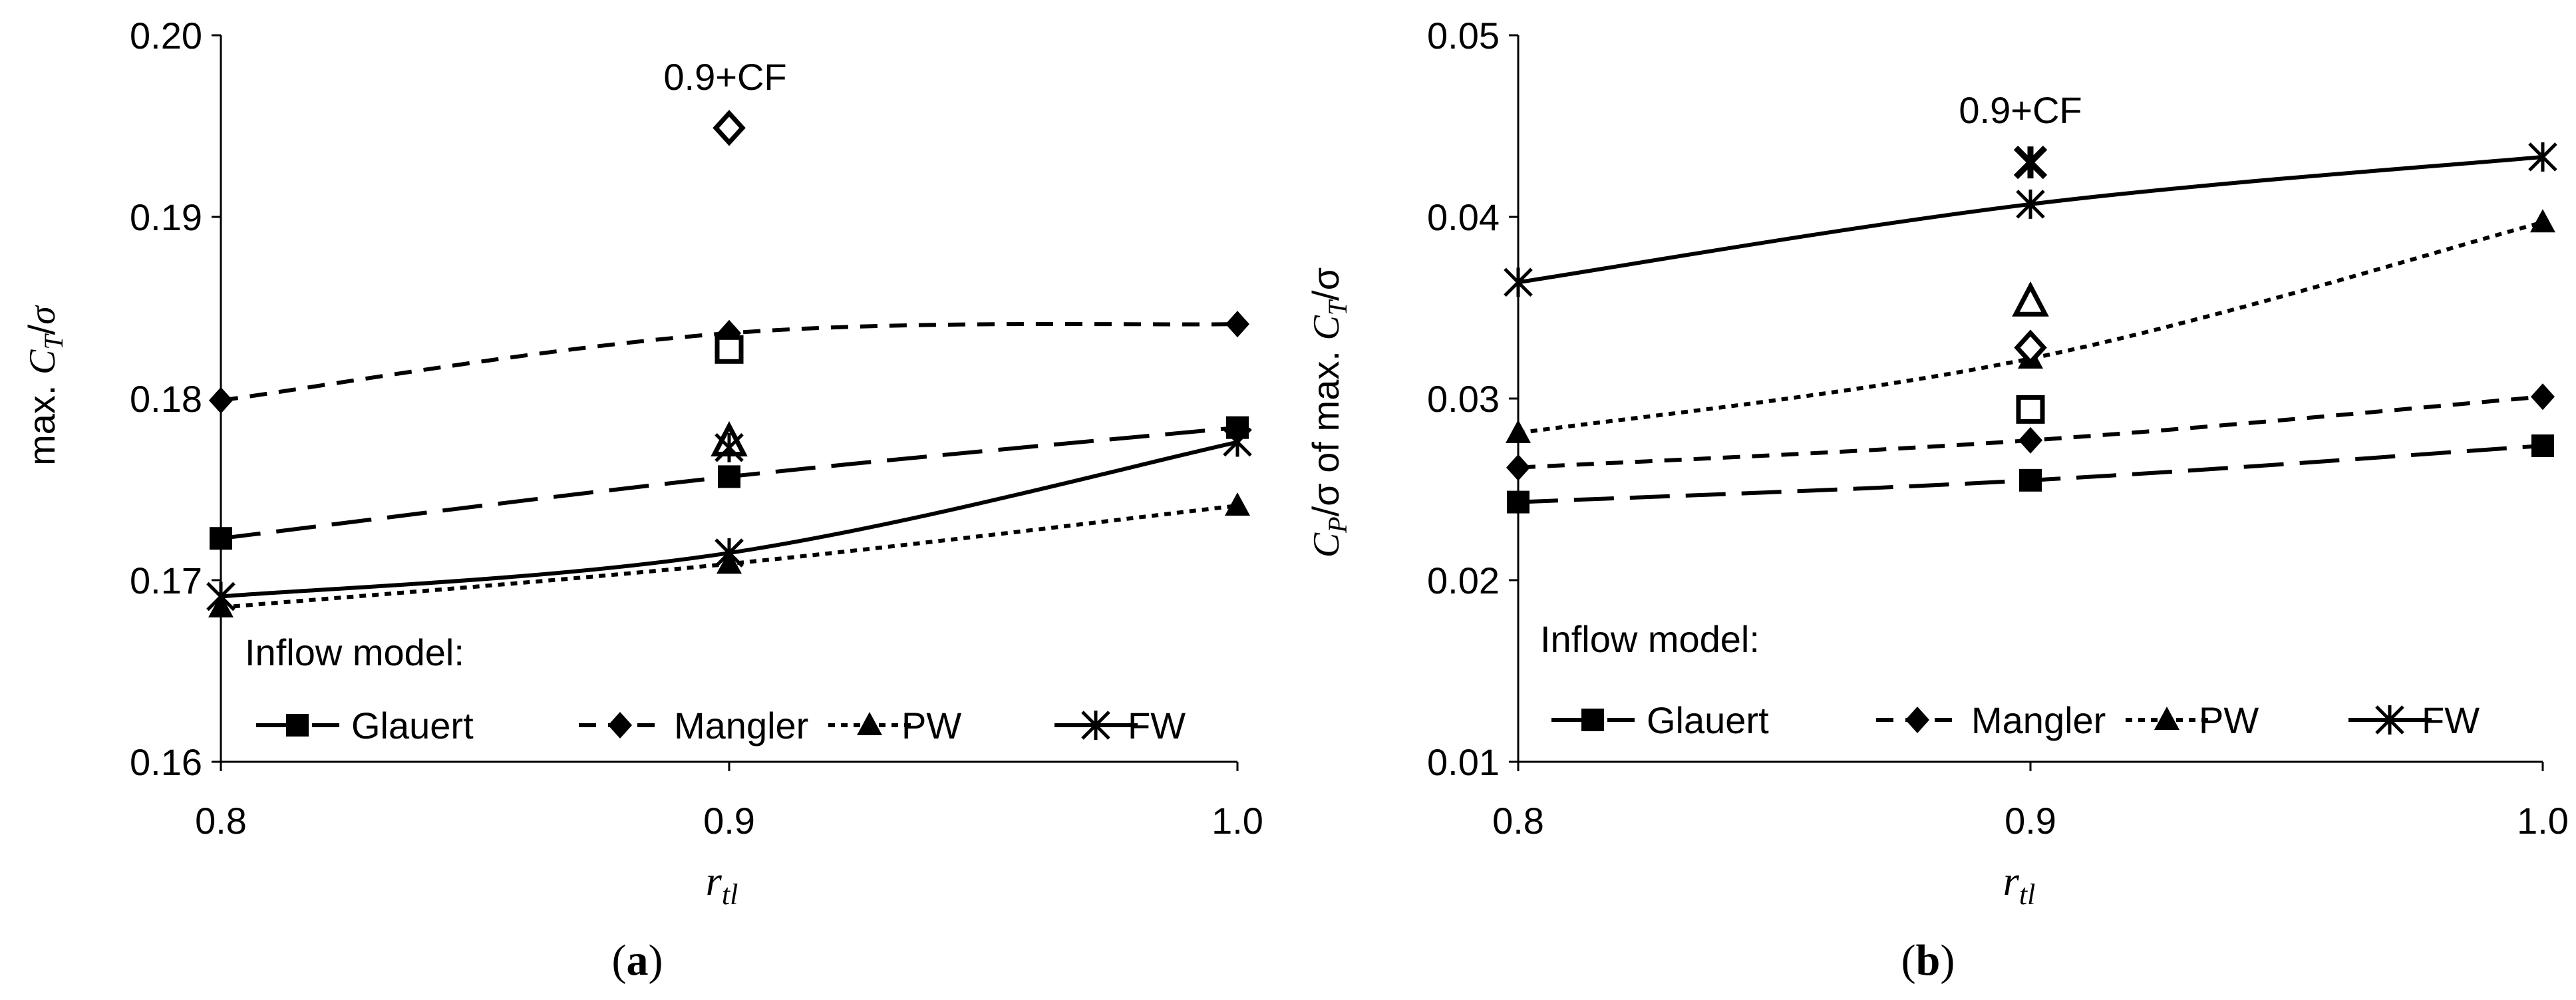  What do you see at coordinates (412, 726) in the screenshot?
I see `panel-a-legend-label-glauert: Glauert` at bounding box center [412, 726].